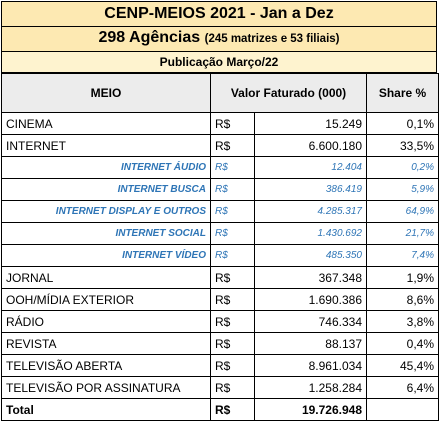 The width and height of the screenshot is (439, 424). I want to click on meio: INTERNET DISPLAY E OUTROS, so click(106, 211).